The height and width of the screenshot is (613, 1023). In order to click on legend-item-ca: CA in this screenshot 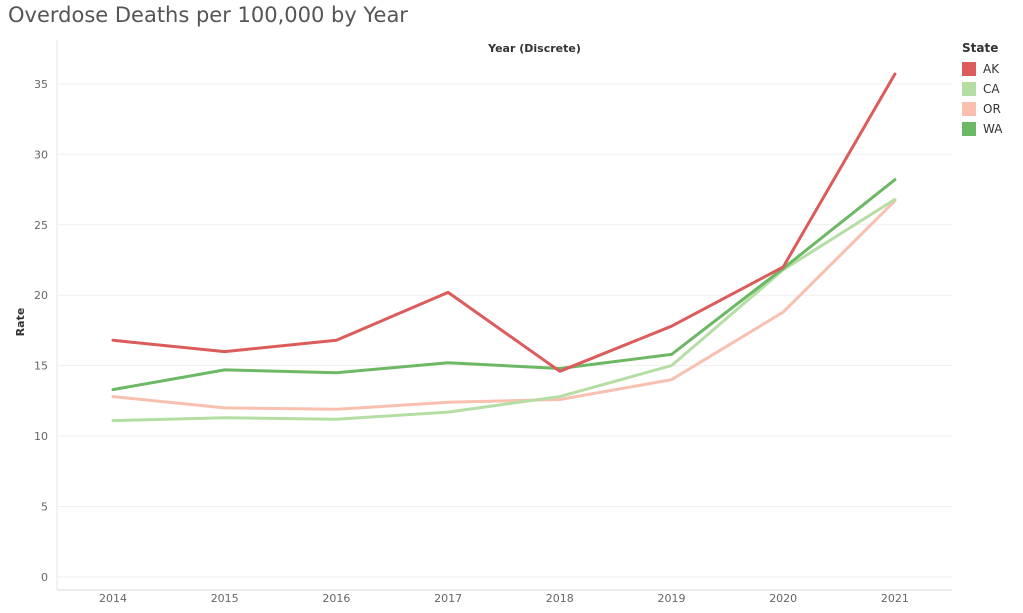, I will do `click(982, 89)`.